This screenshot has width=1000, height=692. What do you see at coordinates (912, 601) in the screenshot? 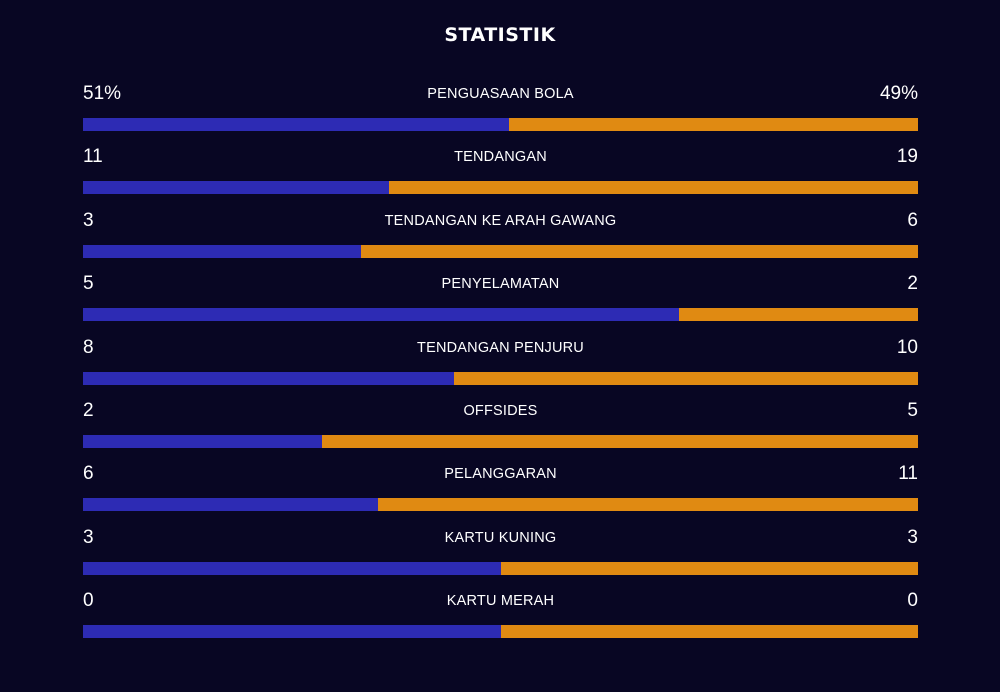
I see `away-value: 0` at bounding box center [912, 601].